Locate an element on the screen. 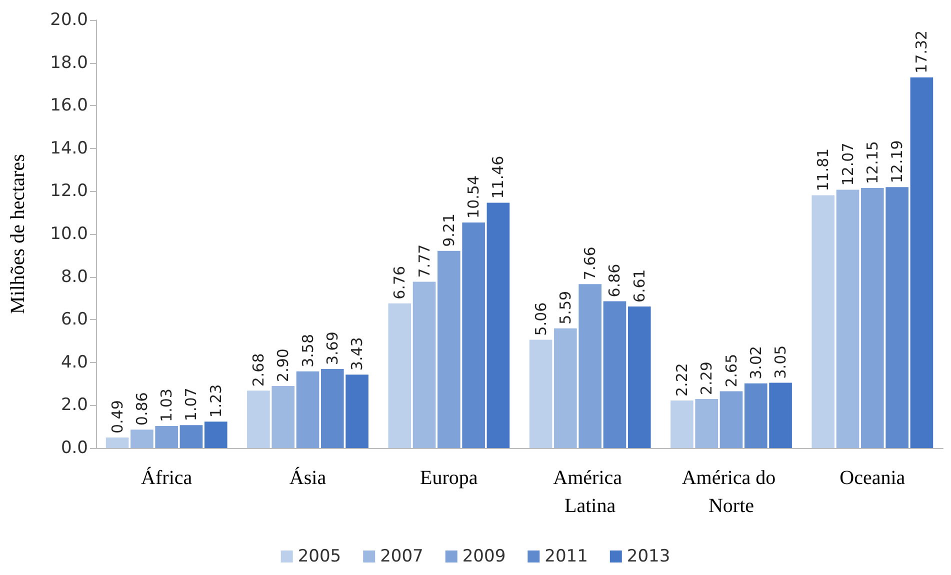  y-tick-label: 8.0 is located at coordinates (74, 276).